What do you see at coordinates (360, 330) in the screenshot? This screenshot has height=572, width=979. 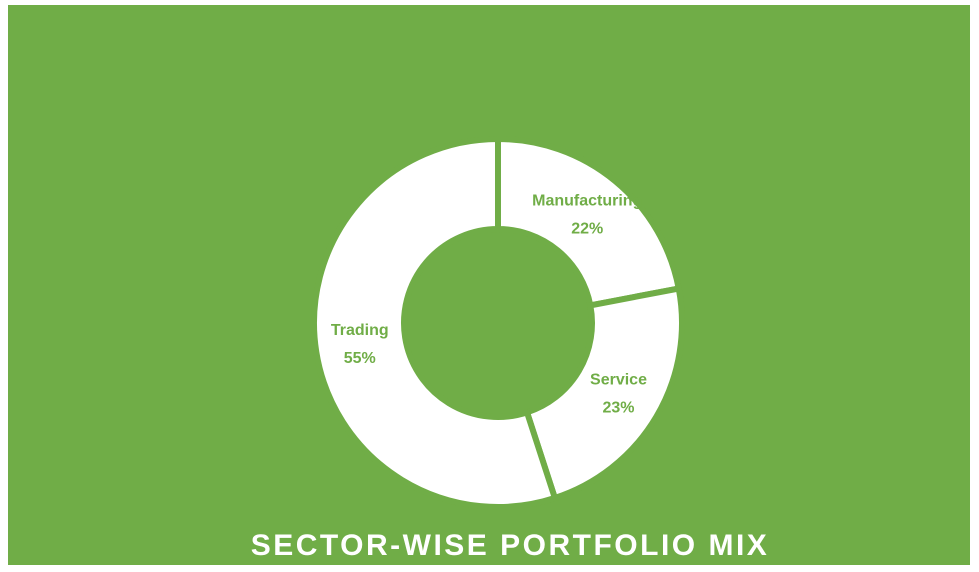 I see `slice-label: Trading` at bounding box center [360, 330].